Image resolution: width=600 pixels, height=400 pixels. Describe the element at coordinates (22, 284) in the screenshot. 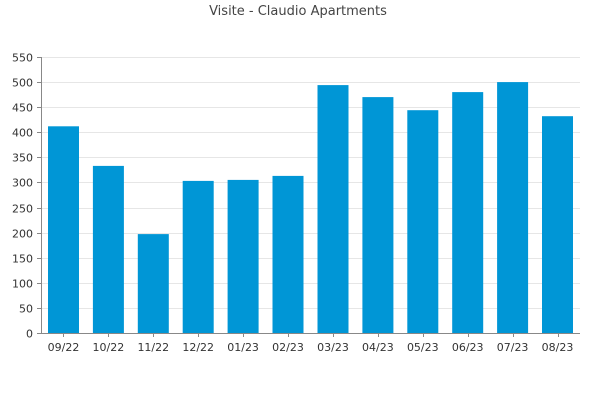

I see `y-tick-label: 100` at that location.